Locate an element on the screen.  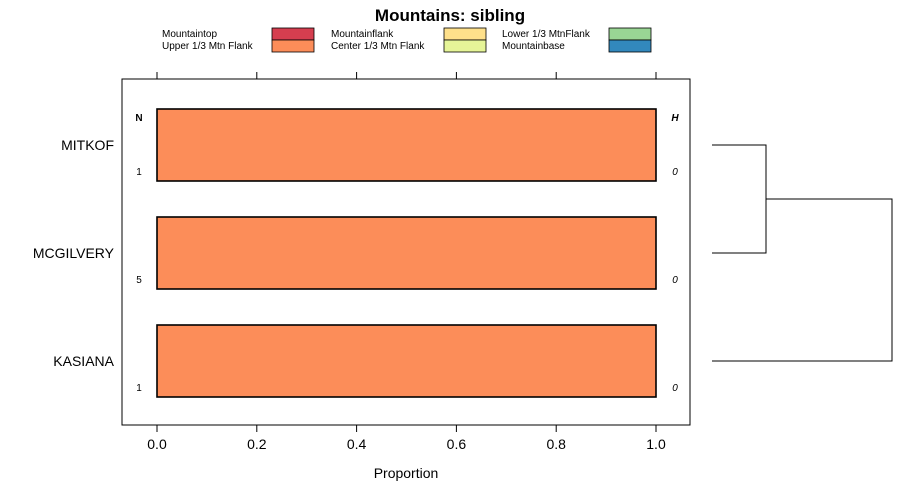
legend-item: Lower 1/3 MtnFlank is located at coordinates (577, 34).